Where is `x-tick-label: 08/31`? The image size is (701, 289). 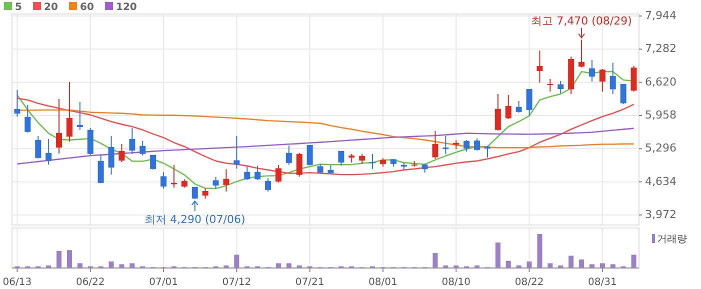 x-tick-label: 08/31 is located at coordinates (602, 282).